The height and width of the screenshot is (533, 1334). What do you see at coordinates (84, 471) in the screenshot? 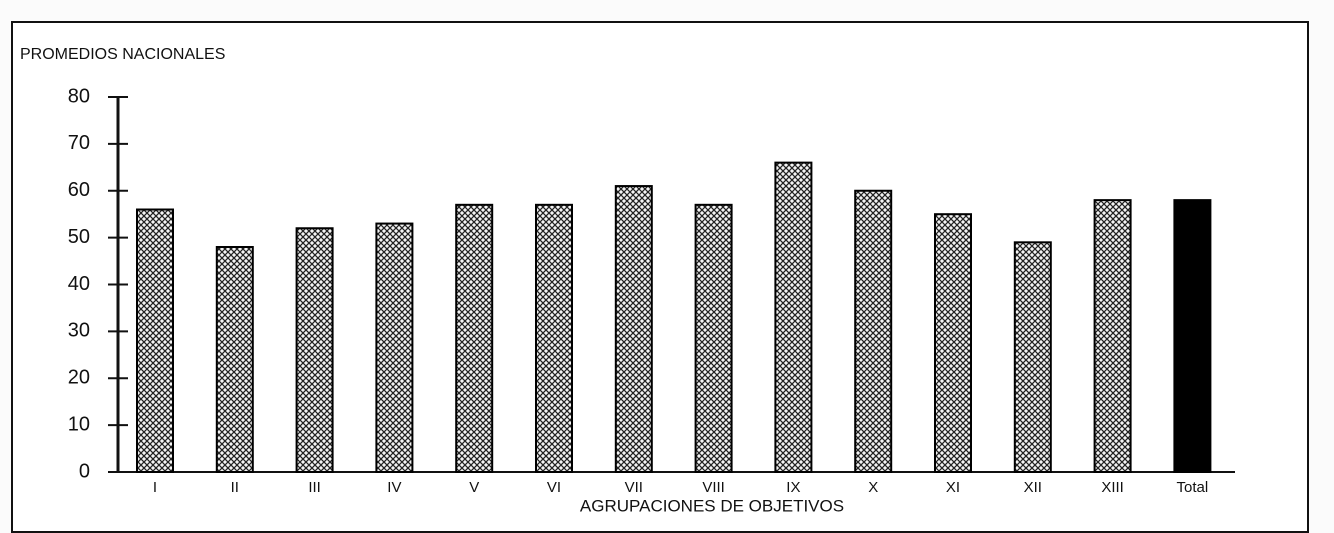
I see `y-tick-label: 0` at bounding box center [84, 471].